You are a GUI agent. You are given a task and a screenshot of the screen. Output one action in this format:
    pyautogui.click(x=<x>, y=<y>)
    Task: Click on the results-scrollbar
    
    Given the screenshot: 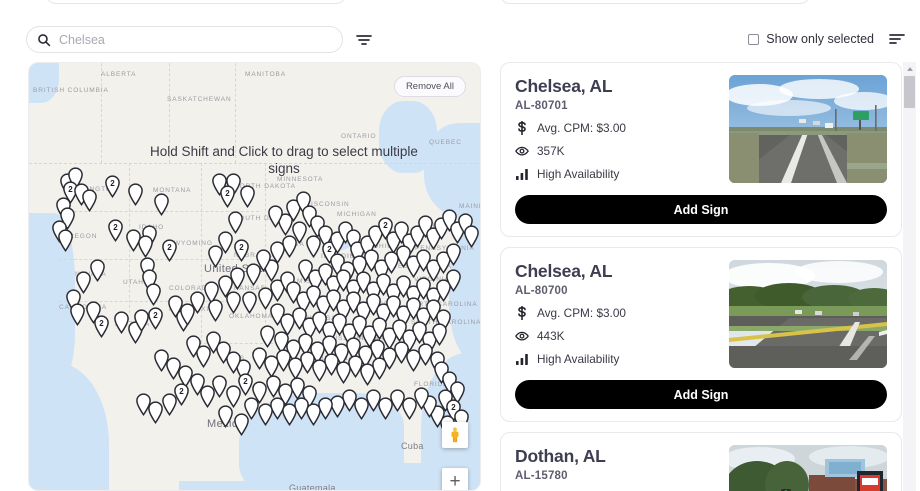 What is the action you would take?
    pyautogui.click(x=909, y=276)
    